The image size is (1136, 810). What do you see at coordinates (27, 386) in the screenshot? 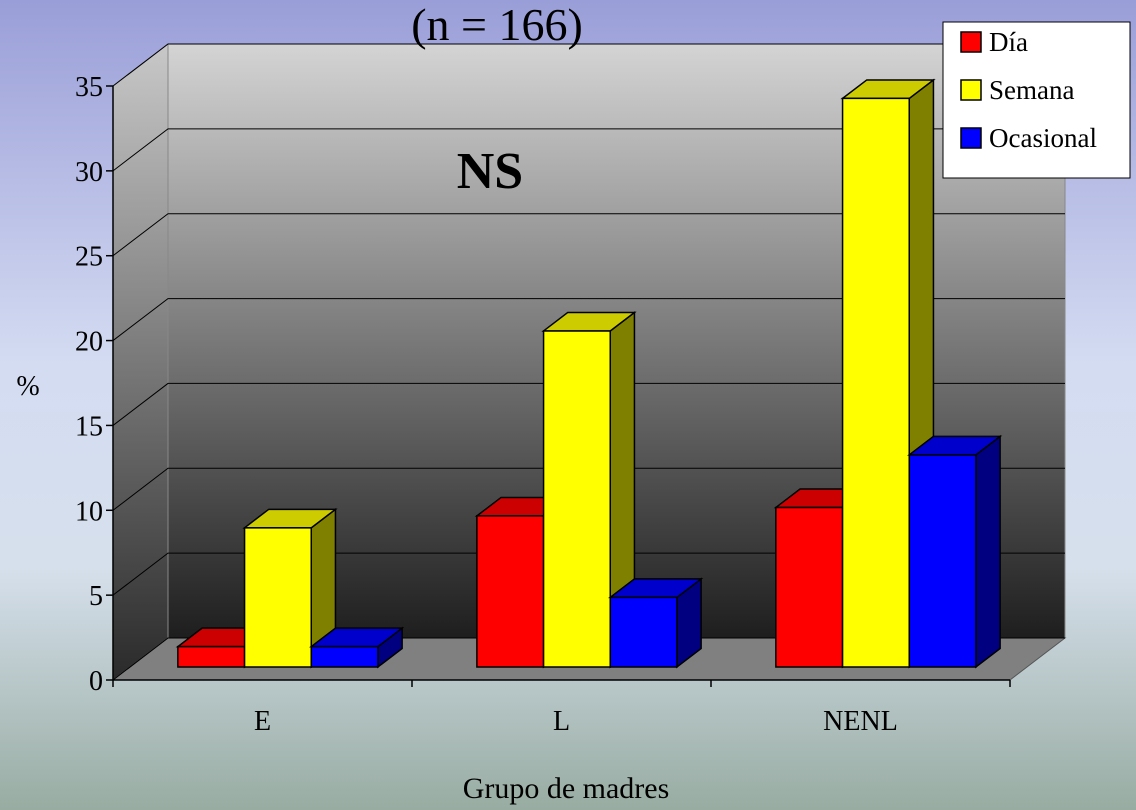
I see `y-axis-label: %` at bounding box center [27, 386].